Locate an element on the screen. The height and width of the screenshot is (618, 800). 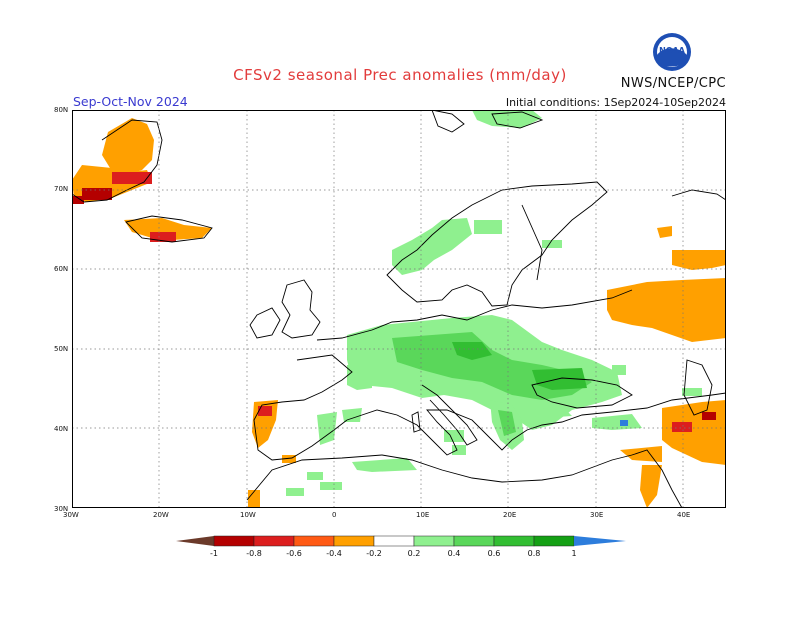
season-label: Sep-Oct-Nov 2024 is located at coordinates (130, 101).